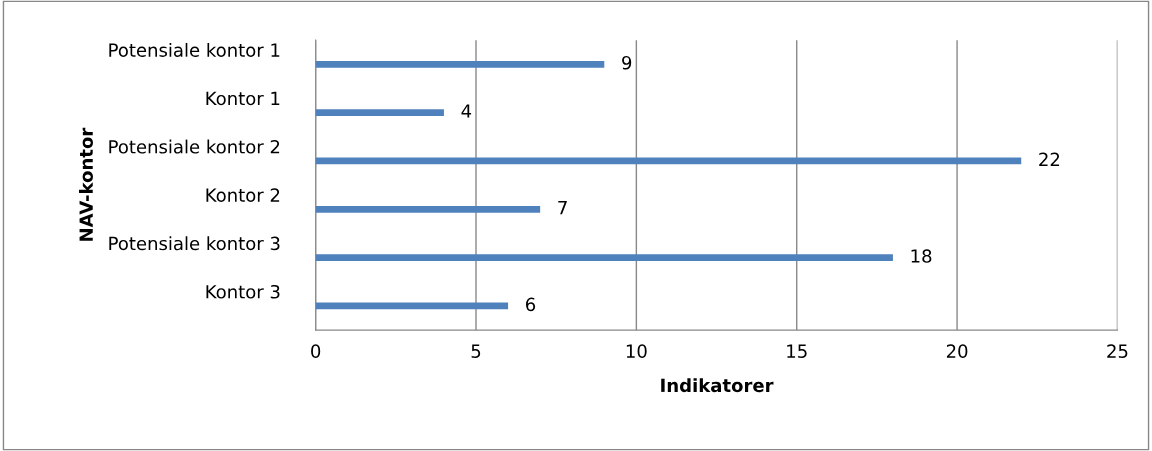  What do you see at coordinates (957, 351) in the screenshot?
I see `x-tick-label: 20` at bounding box center [957, 351].